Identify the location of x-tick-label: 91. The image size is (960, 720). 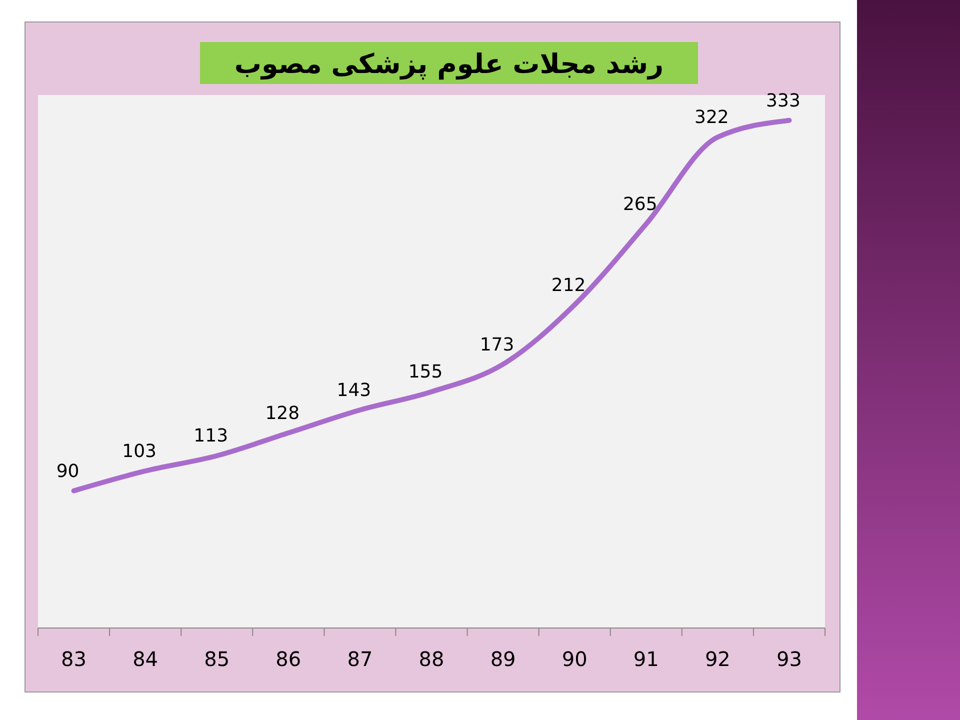
(646, 659).